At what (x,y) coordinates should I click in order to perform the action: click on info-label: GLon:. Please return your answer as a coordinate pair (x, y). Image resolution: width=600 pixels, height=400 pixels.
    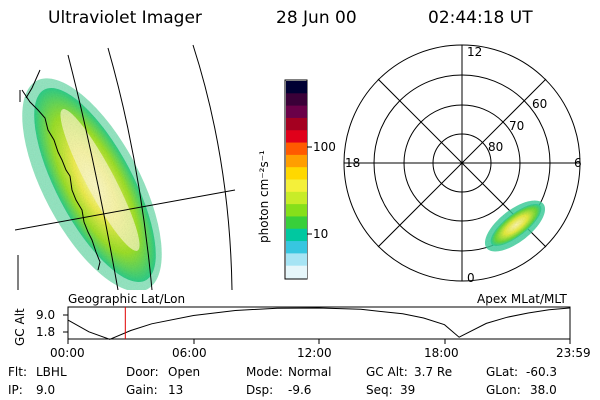
    Looking at the image, I should click on (503, 390).